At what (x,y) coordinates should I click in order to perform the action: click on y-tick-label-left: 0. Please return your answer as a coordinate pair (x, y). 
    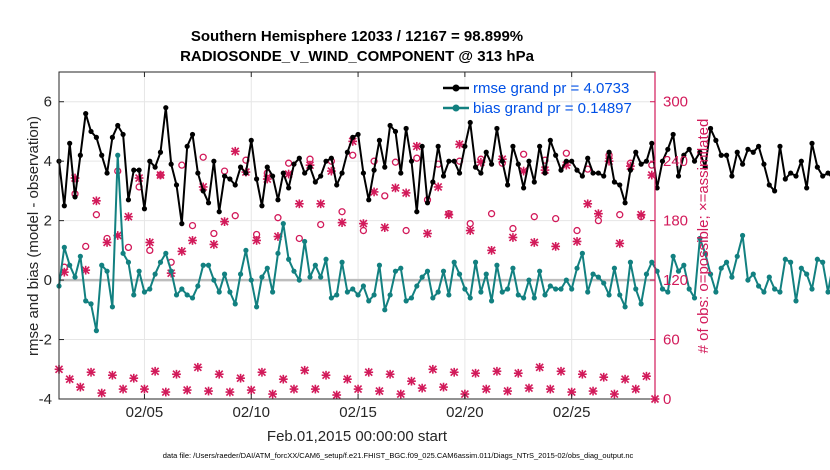
    Looking at the image, I should click on (48, 280).